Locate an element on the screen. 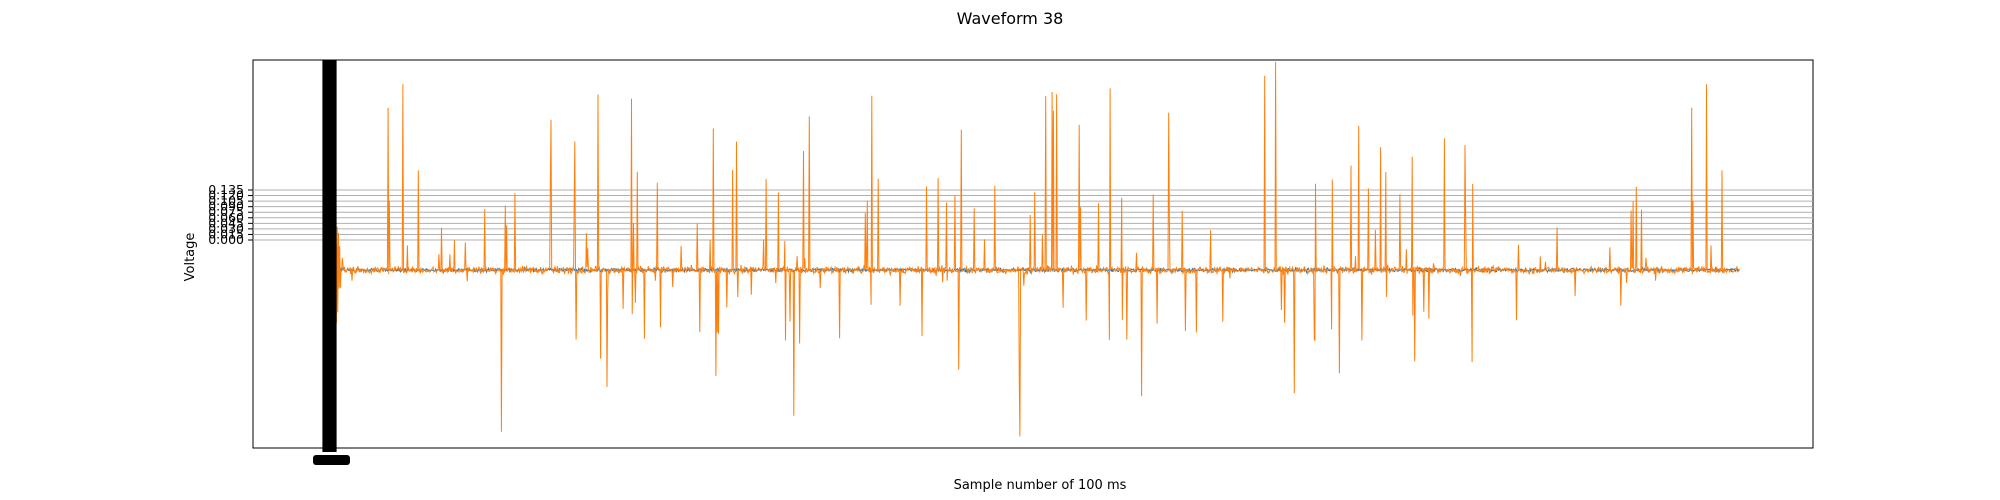 Image resolution: width=2000 pixels, height=500 pixels. y-tick-label: 0.015 is located at coordinates (226, 233).